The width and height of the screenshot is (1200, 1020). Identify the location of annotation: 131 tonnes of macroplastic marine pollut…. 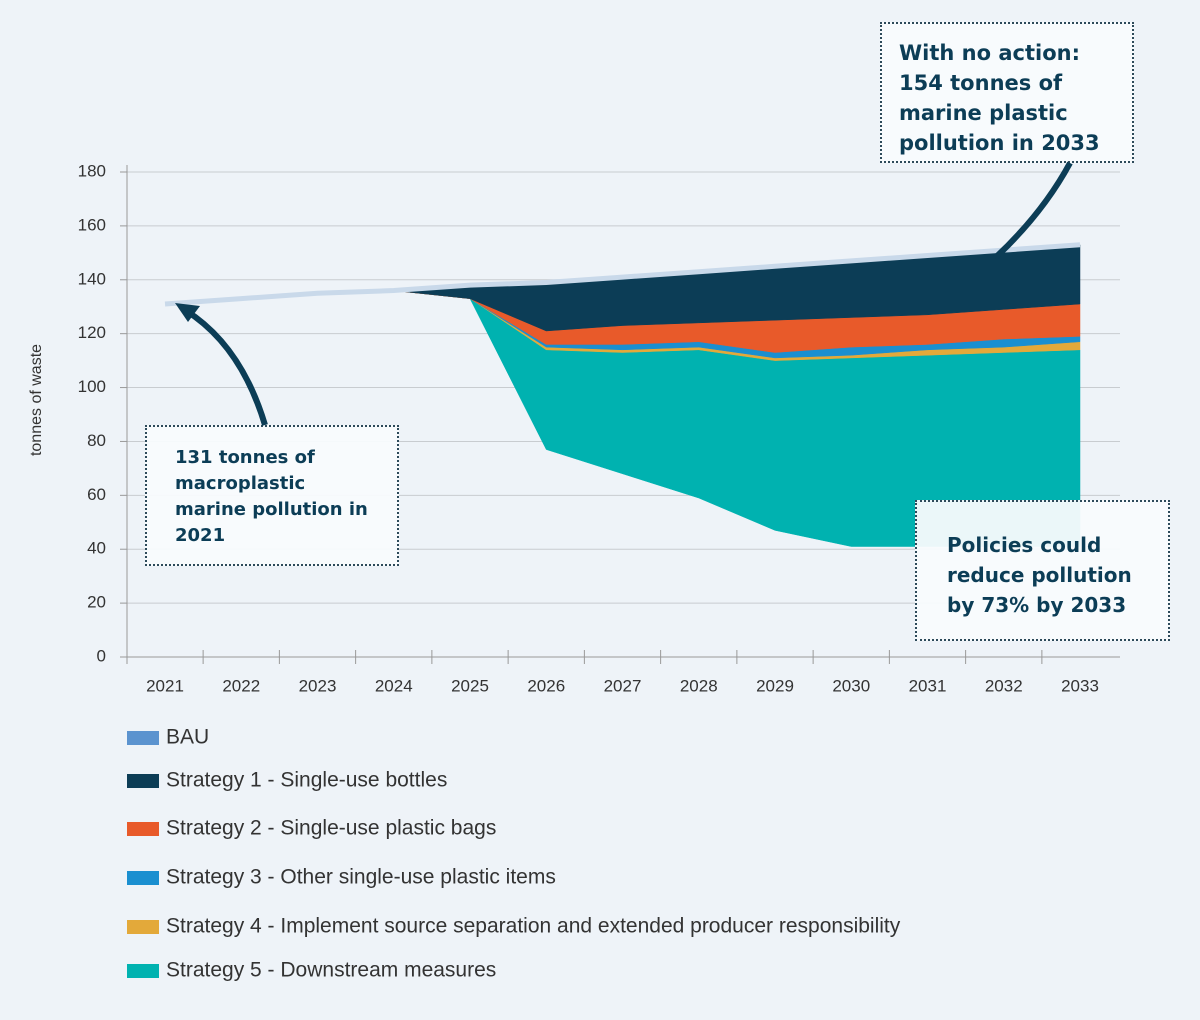
(272, 495).